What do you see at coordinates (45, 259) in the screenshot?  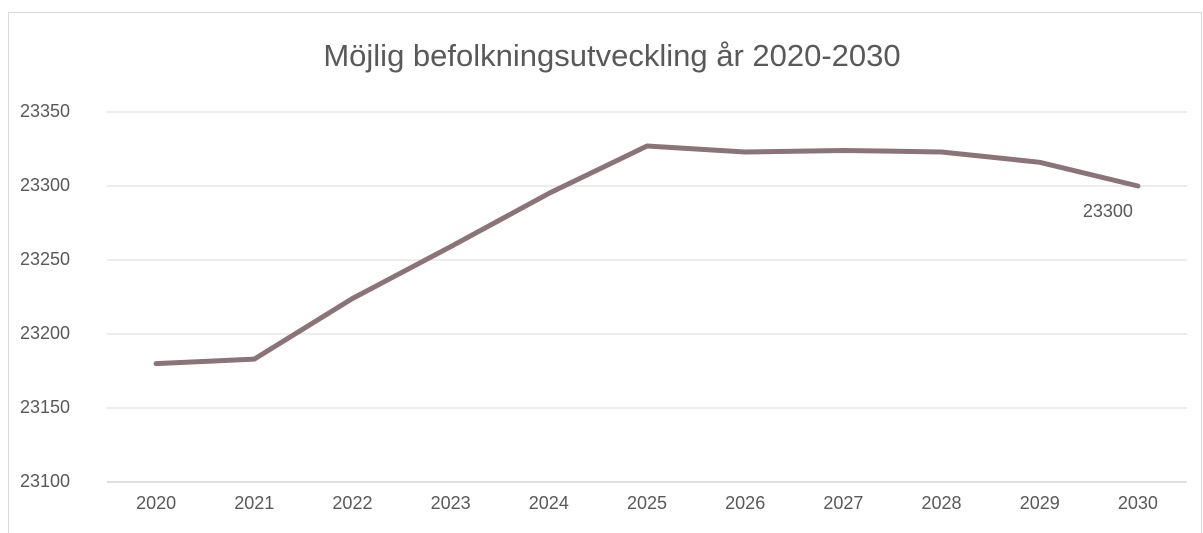 I see `y-tick-label: 23250` at bounding box center [45, 259].